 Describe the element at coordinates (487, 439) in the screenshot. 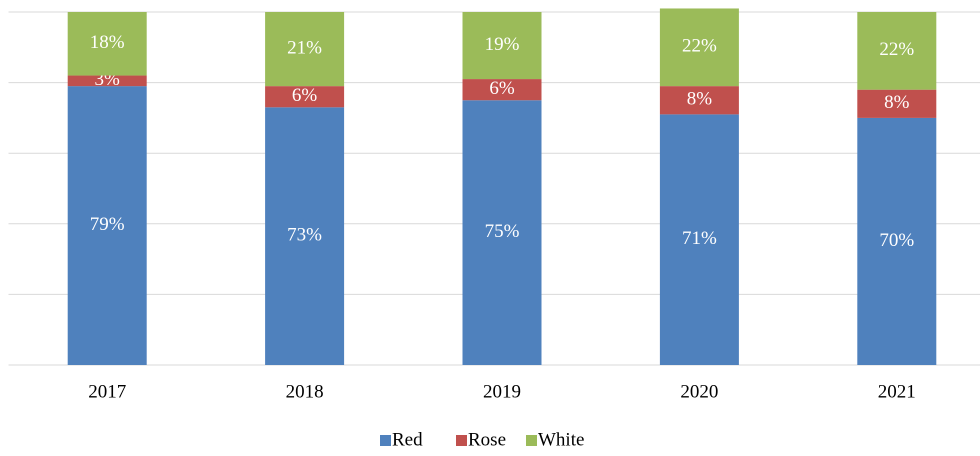

I see `legend-label: Rose` at that location.